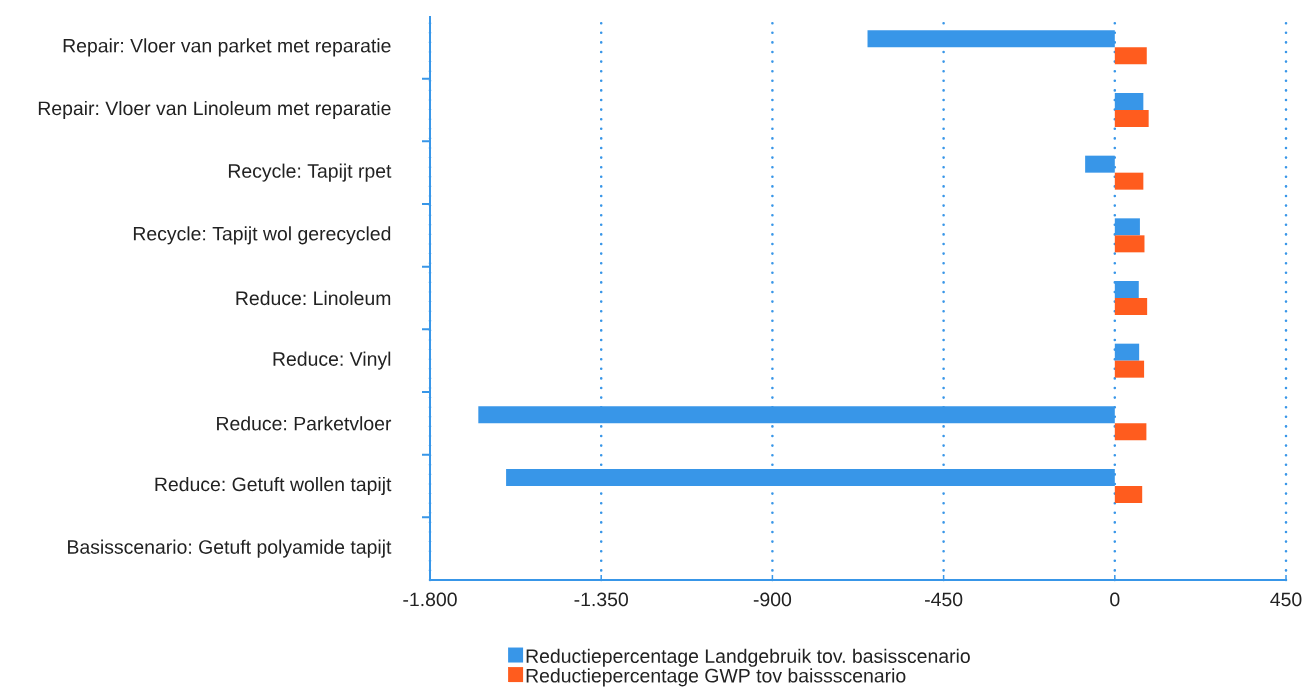  What do you see at coordinates (601, 599) in the screenshot?
I see `x-tick-label: -1.350` at bounding box center [601, 599].